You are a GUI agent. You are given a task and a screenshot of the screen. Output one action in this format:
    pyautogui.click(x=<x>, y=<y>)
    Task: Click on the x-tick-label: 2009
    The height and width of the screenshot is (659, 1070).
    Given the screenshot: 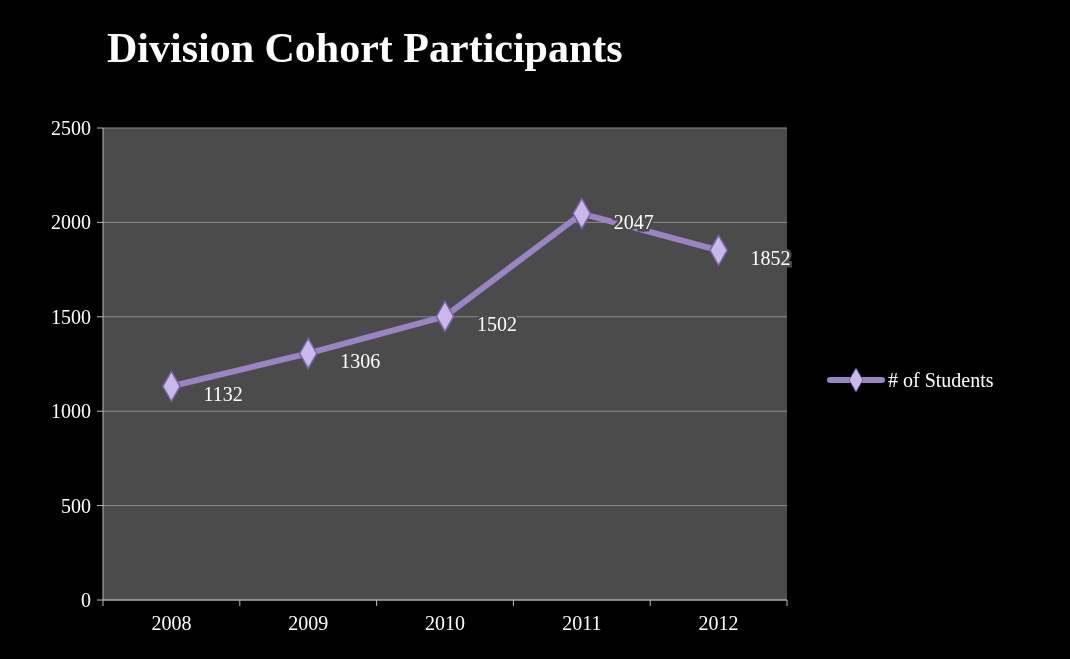 What is the action you would take?
    pyautogui.click(x=308, y=623)
    